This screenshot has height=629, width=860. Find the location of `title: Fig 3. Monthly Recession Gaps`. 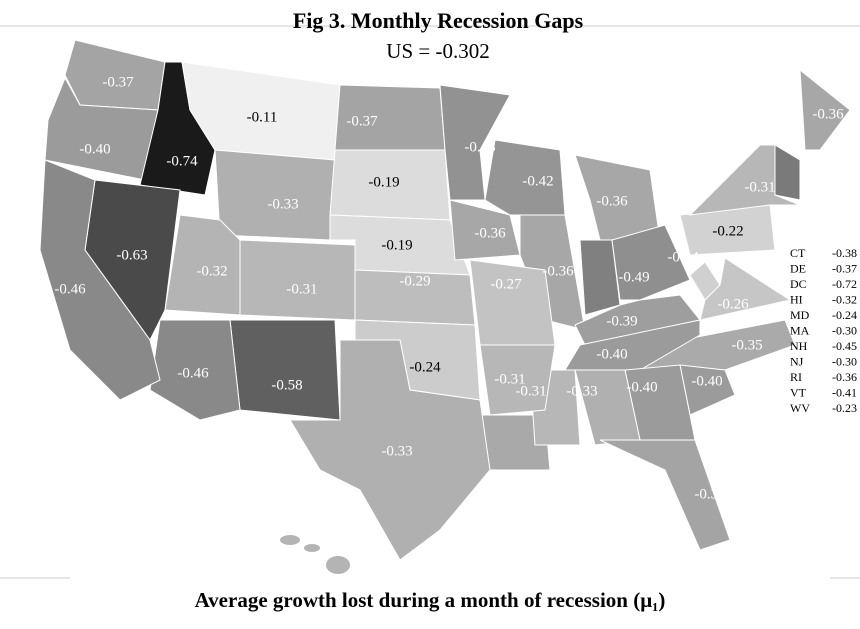

title: Fig 3. Monthly Recession Gaps is located at coordinates (438, 20).